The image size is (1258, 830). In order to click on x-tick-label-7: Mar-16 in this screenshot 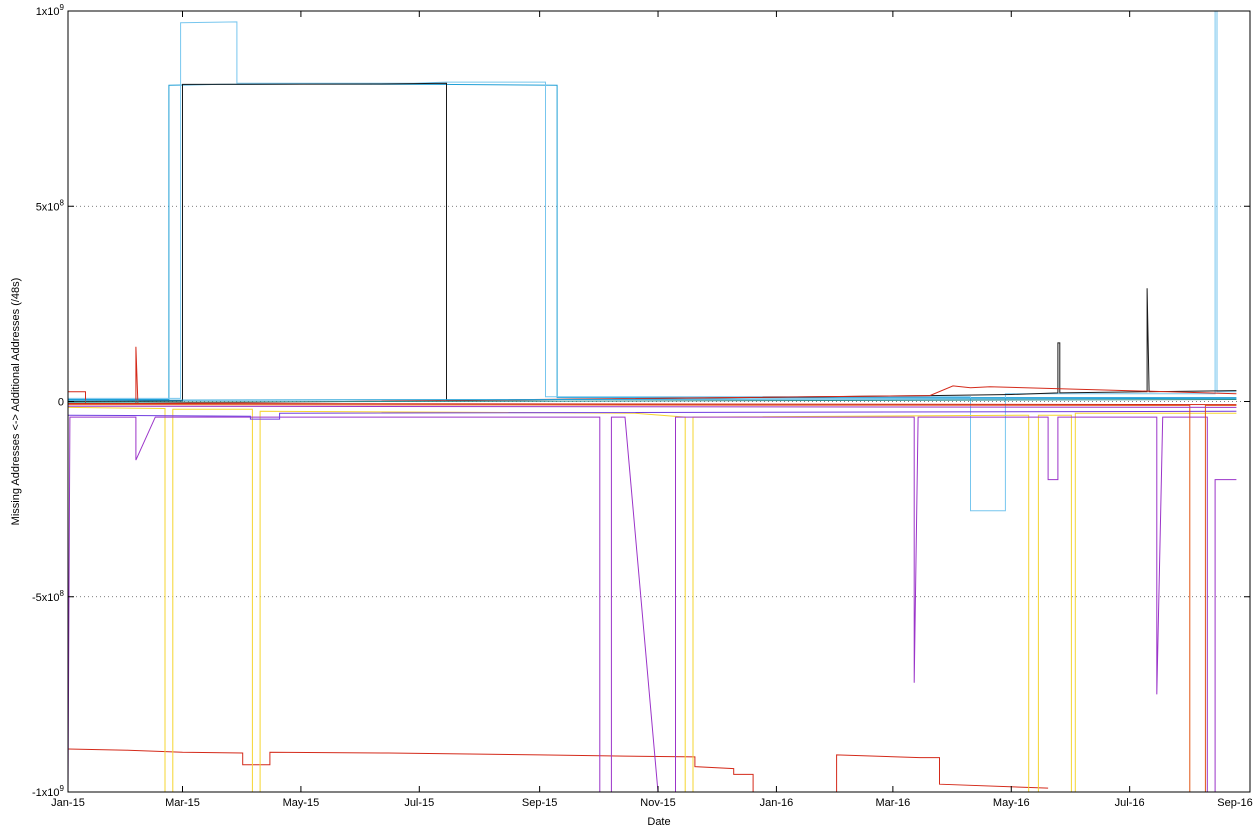, I will do `click(892, 803)`.